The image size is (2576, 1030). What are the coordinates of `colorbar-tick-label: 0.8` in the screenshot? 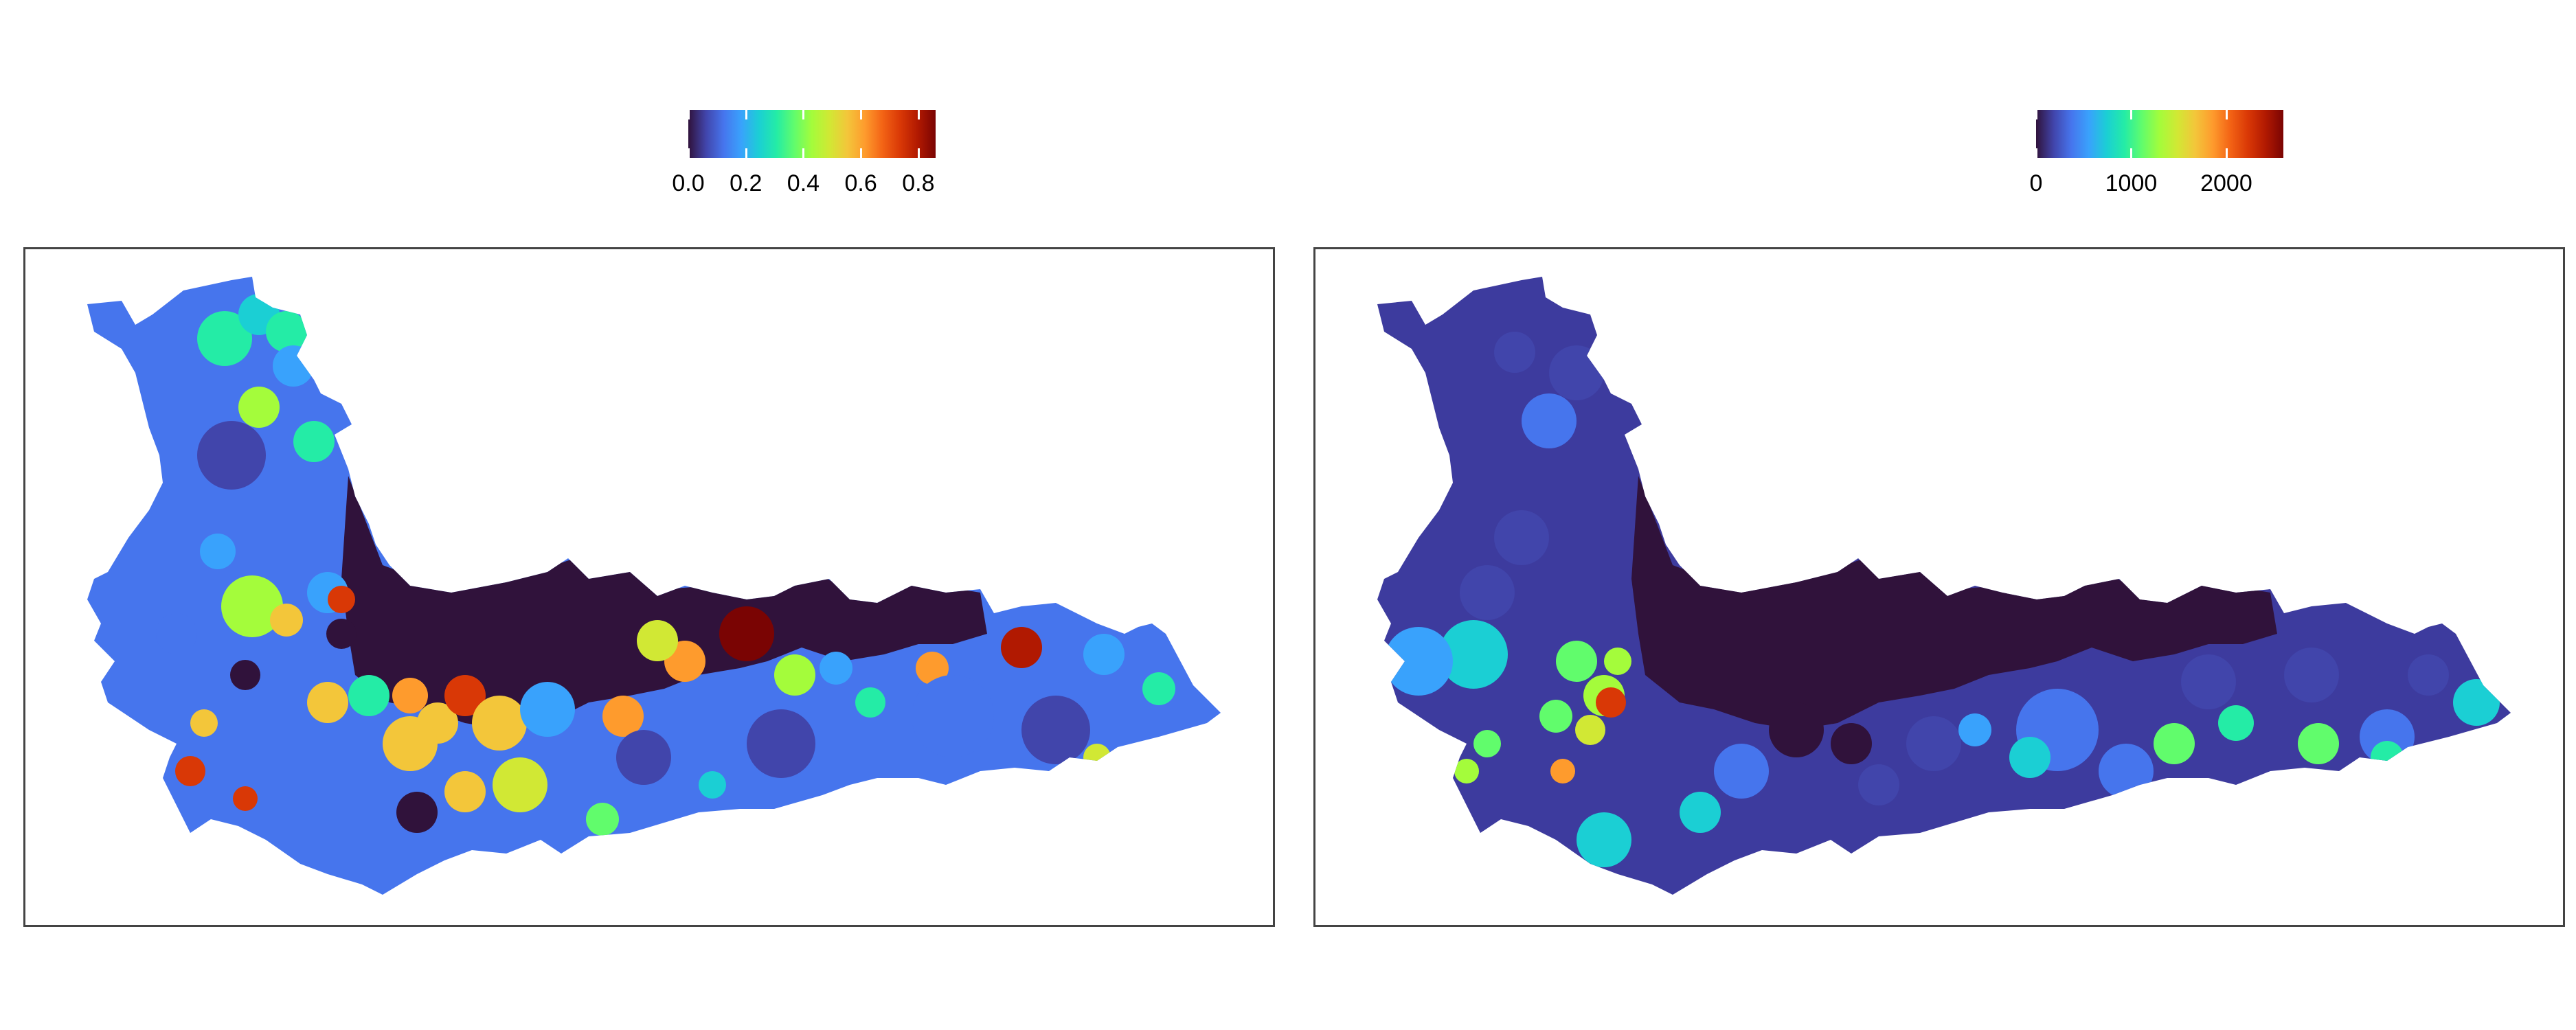 It's located at (918, 183).